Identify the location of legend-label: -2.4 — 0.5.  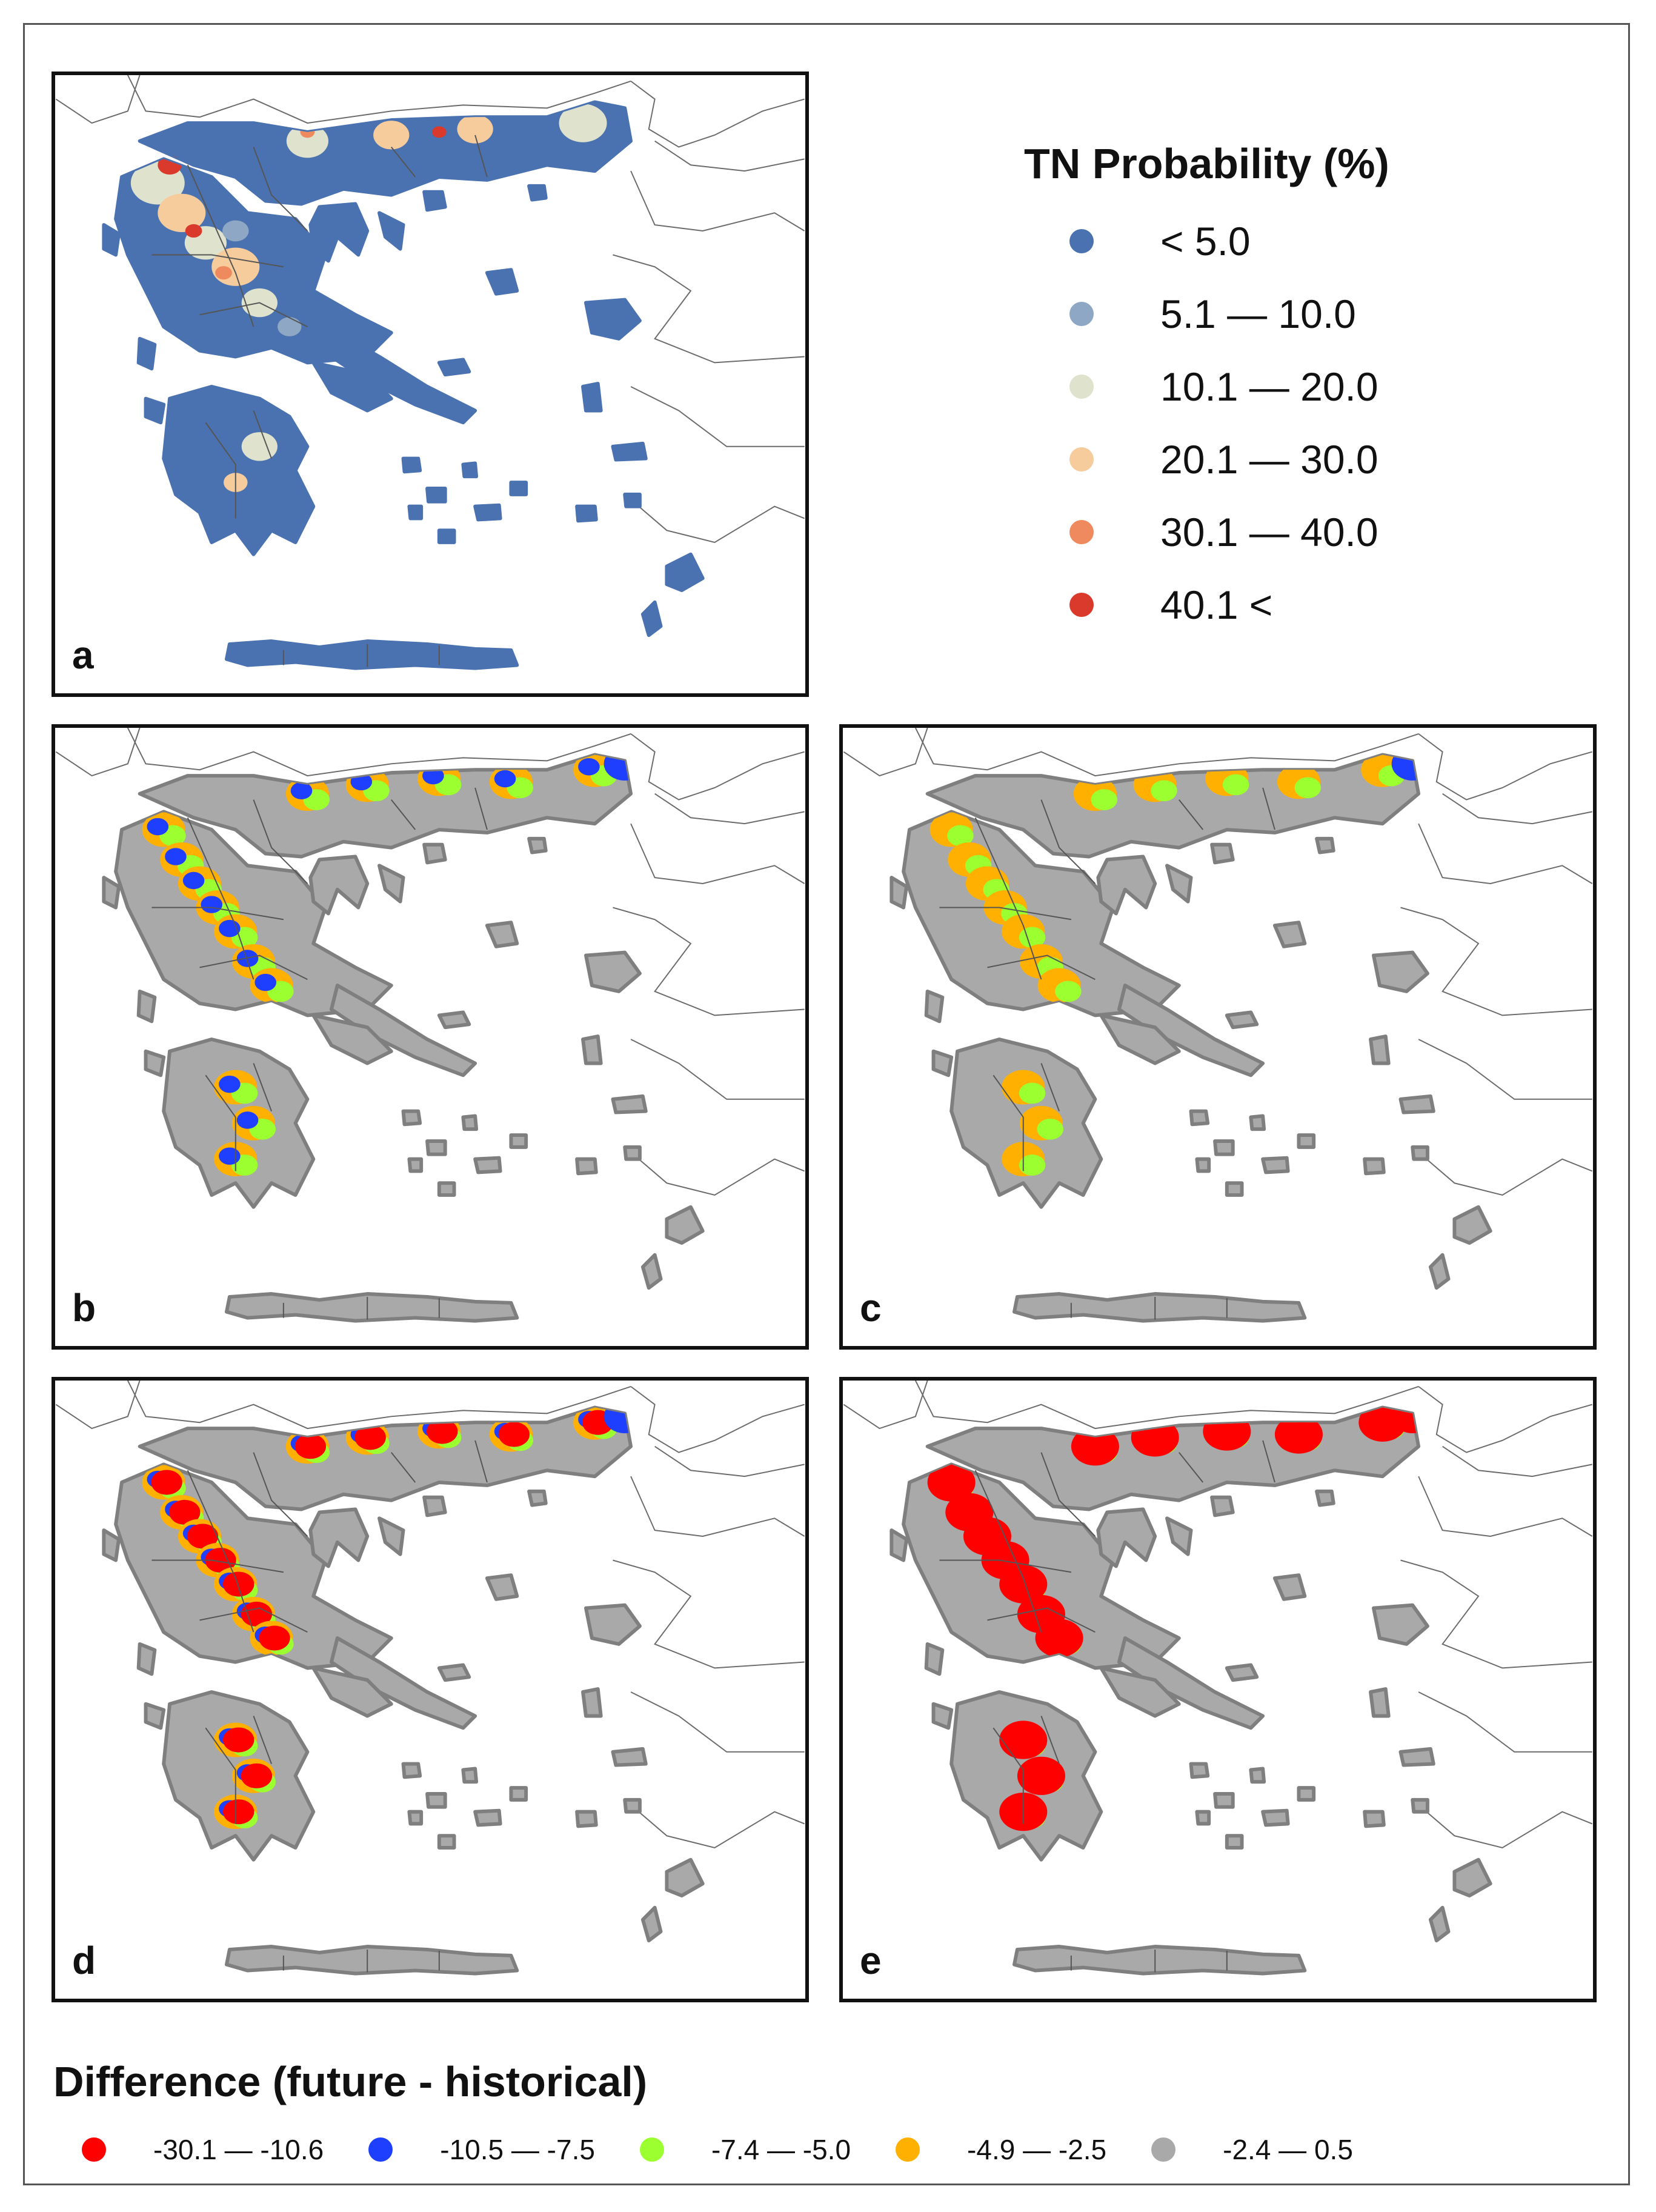
(1288, 2149).